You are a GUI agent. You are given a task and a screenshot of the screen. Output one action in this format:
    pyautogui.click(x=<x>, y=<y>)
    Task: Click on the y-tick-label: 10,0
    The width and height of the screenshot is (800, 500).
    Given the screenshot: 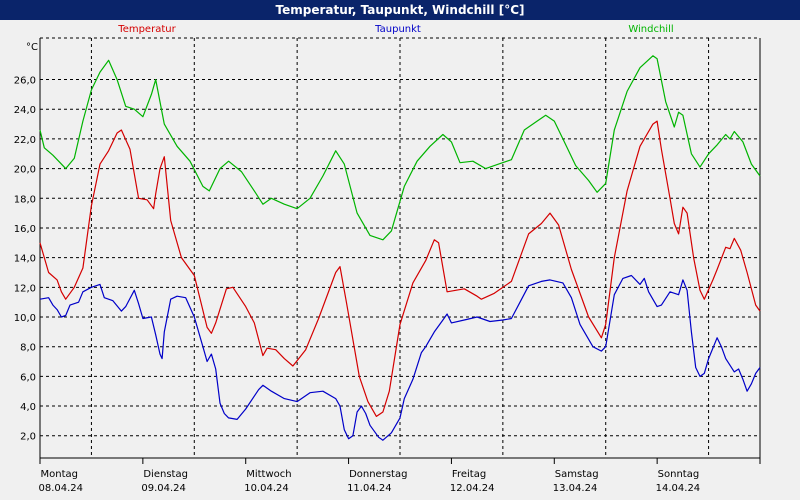 What is the action you would take?
    pyautogui.click(x=25, y=318)
    